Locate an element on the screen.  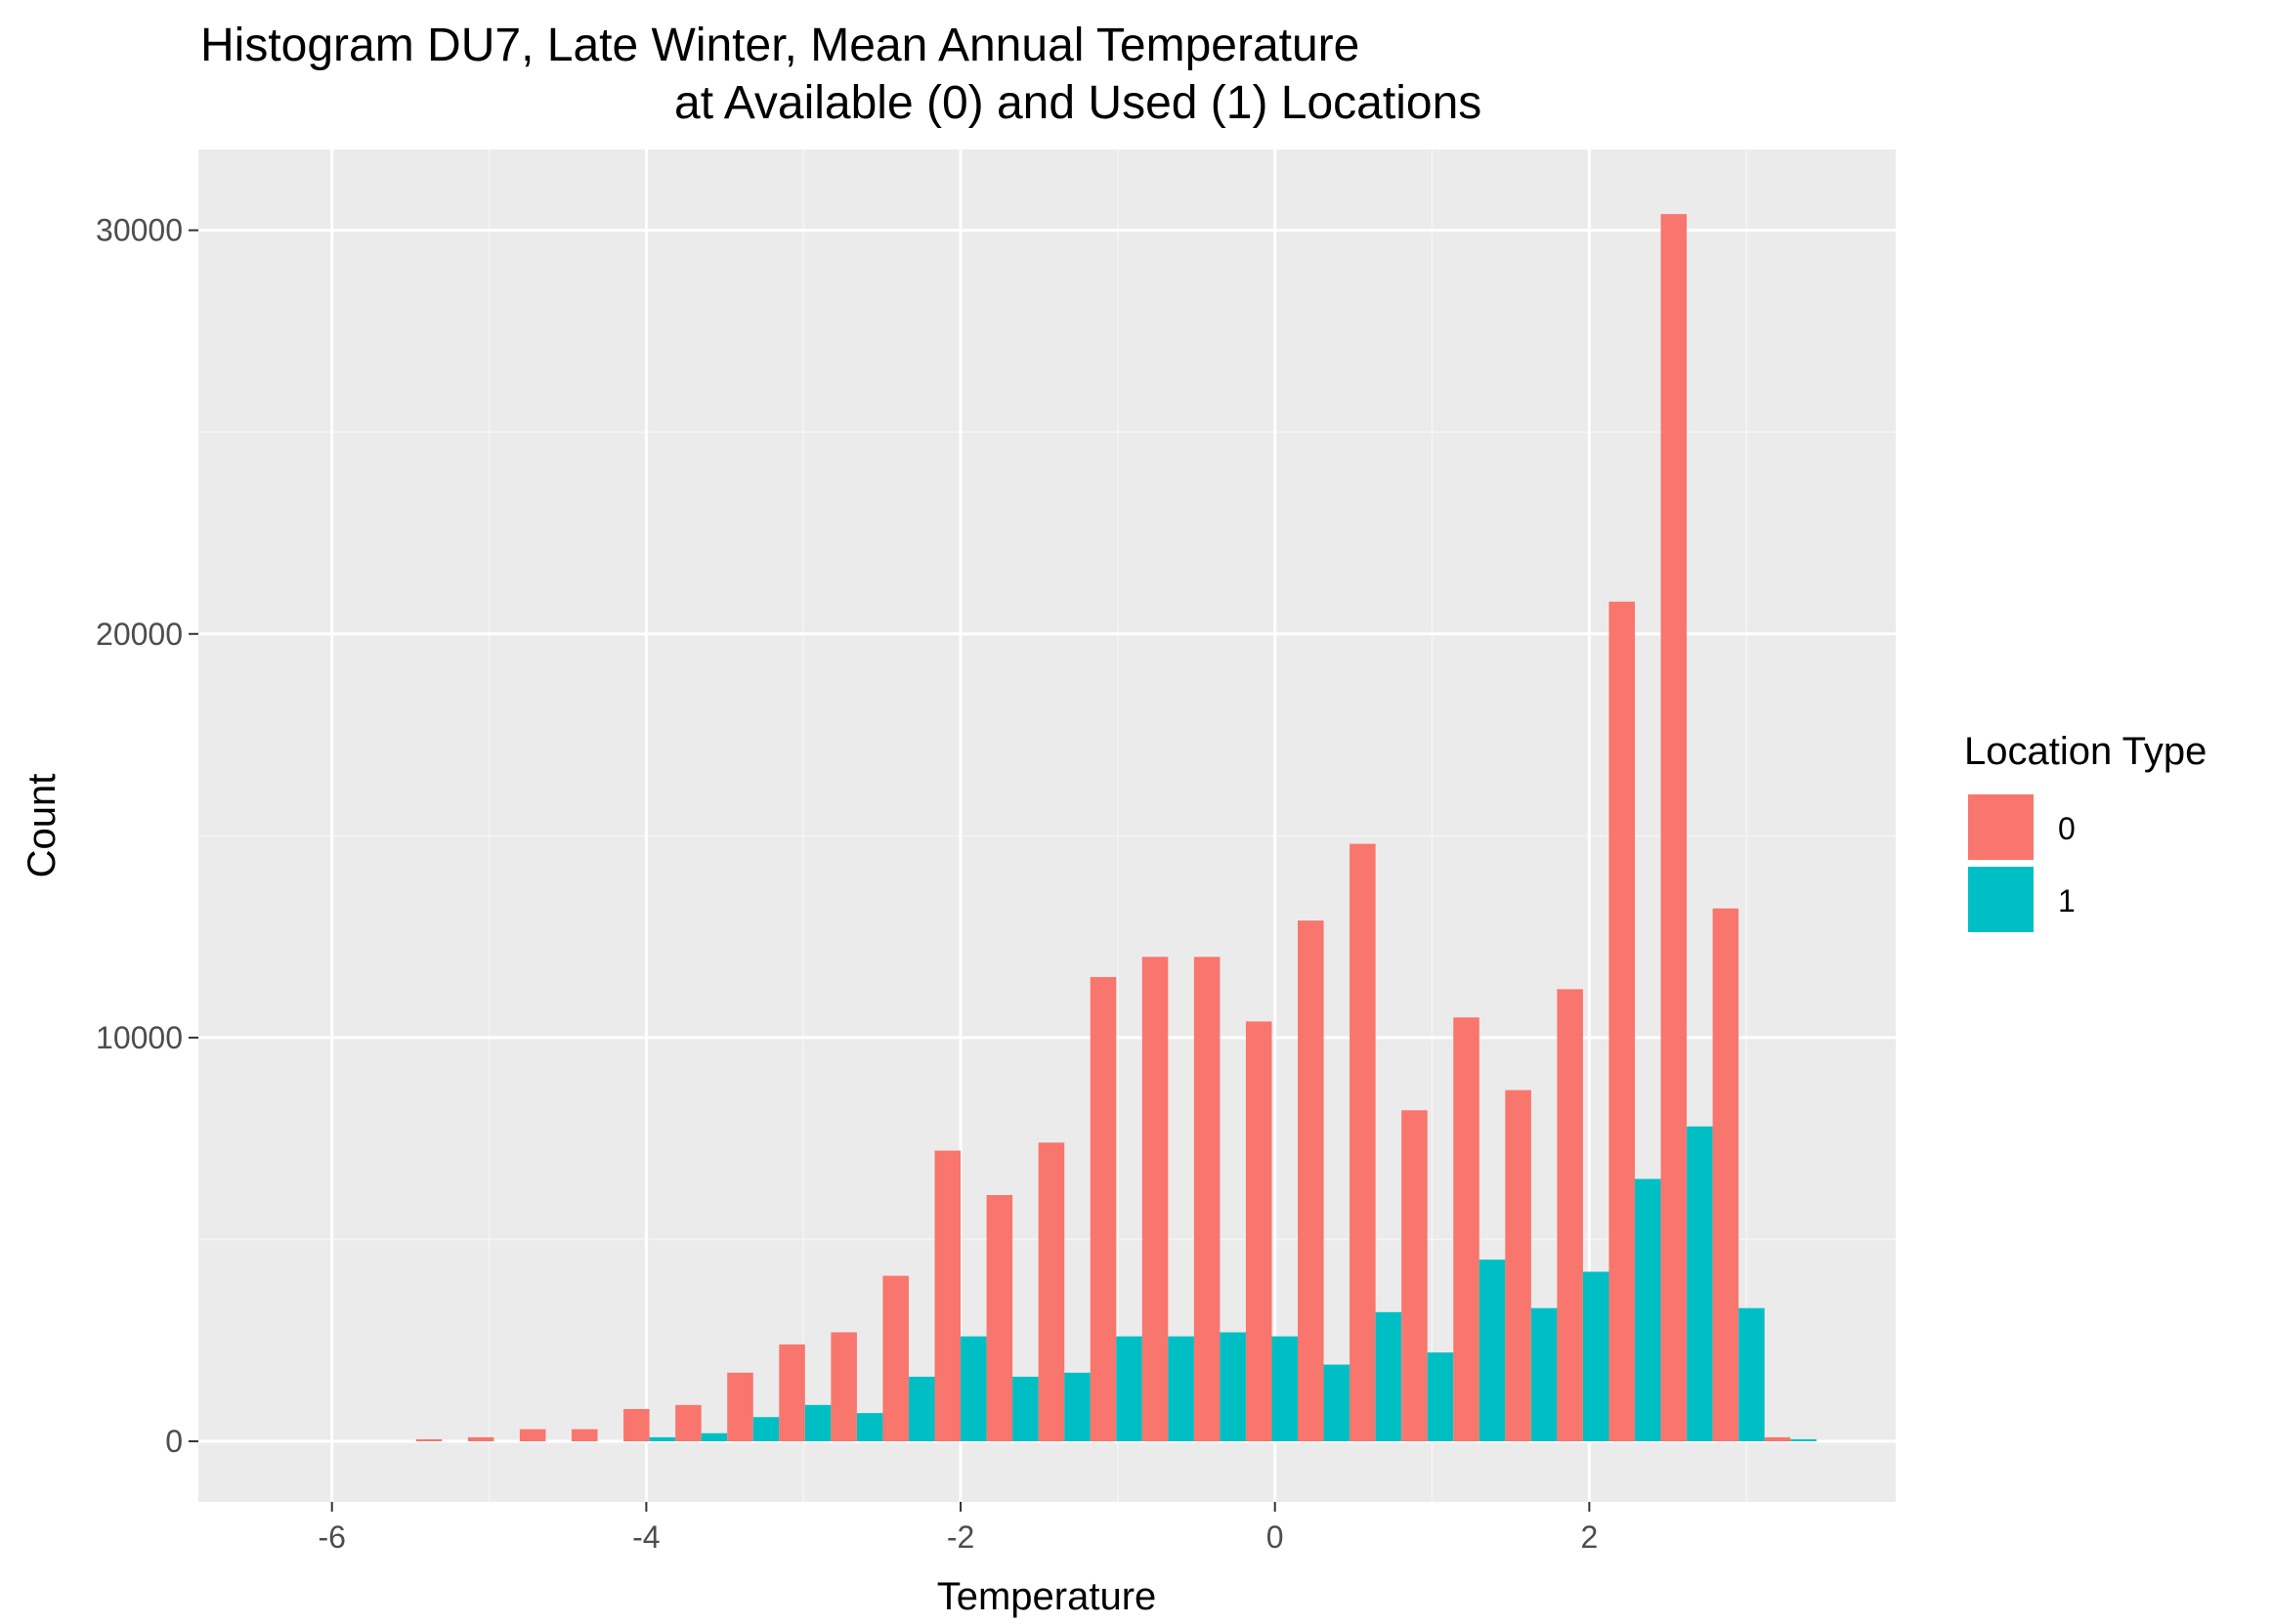
x-tick-label: -6 is located at coordinates (331, 1537).